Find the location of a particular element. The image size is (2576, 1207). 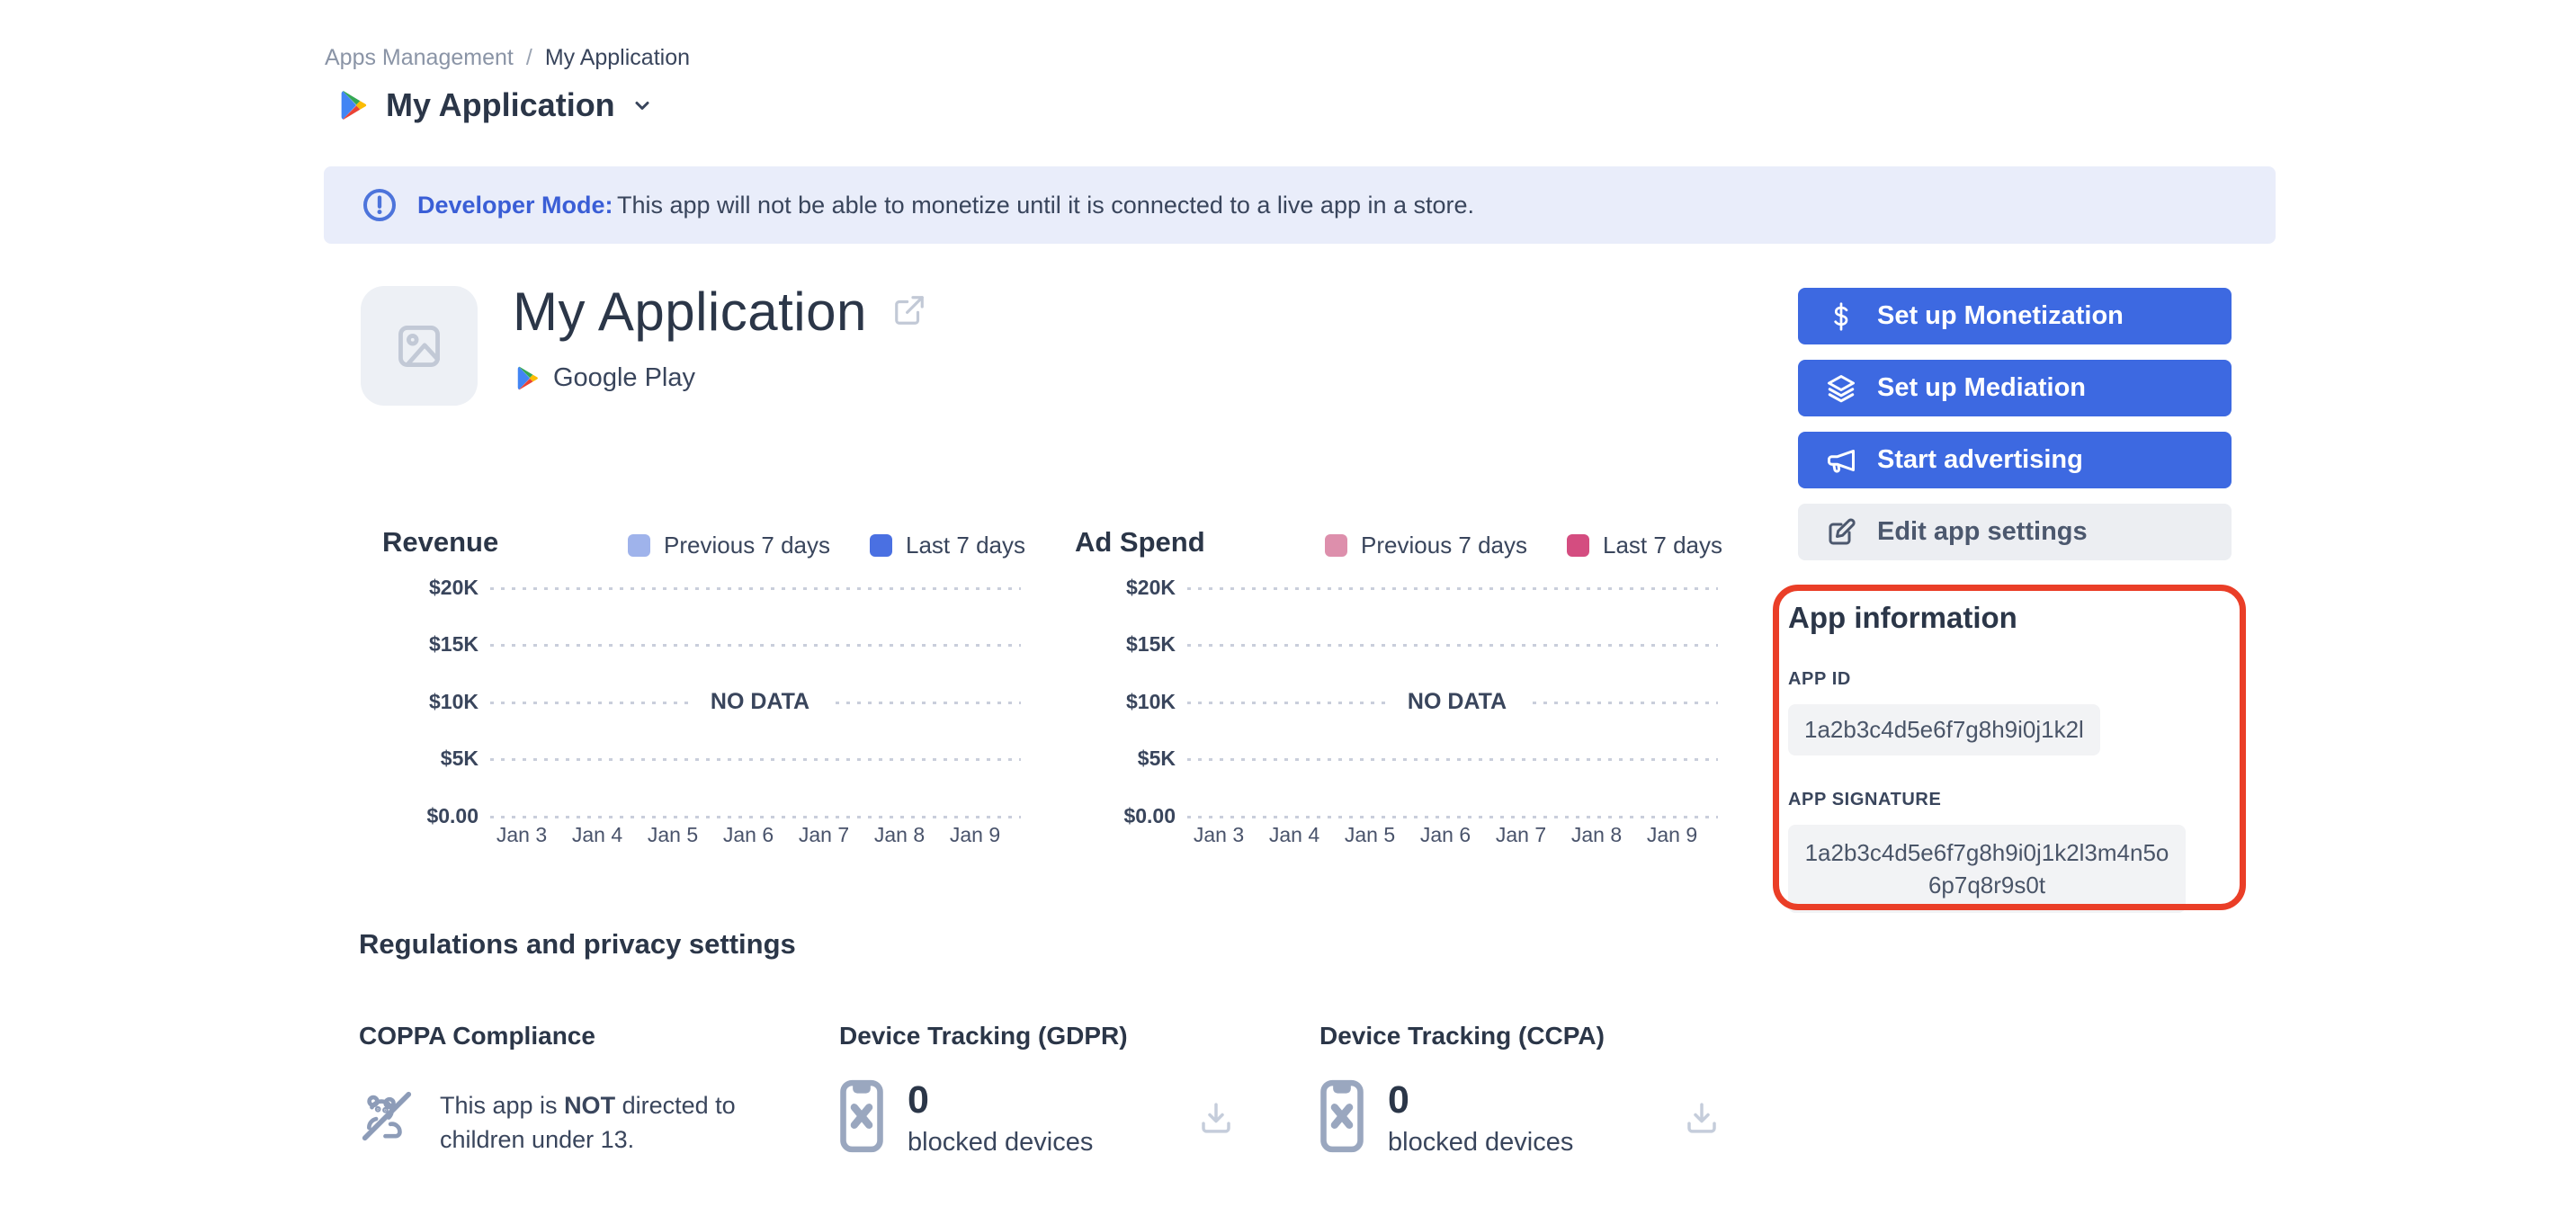

coppa-bear-slash-icon is located at coordinates (387, 1116).